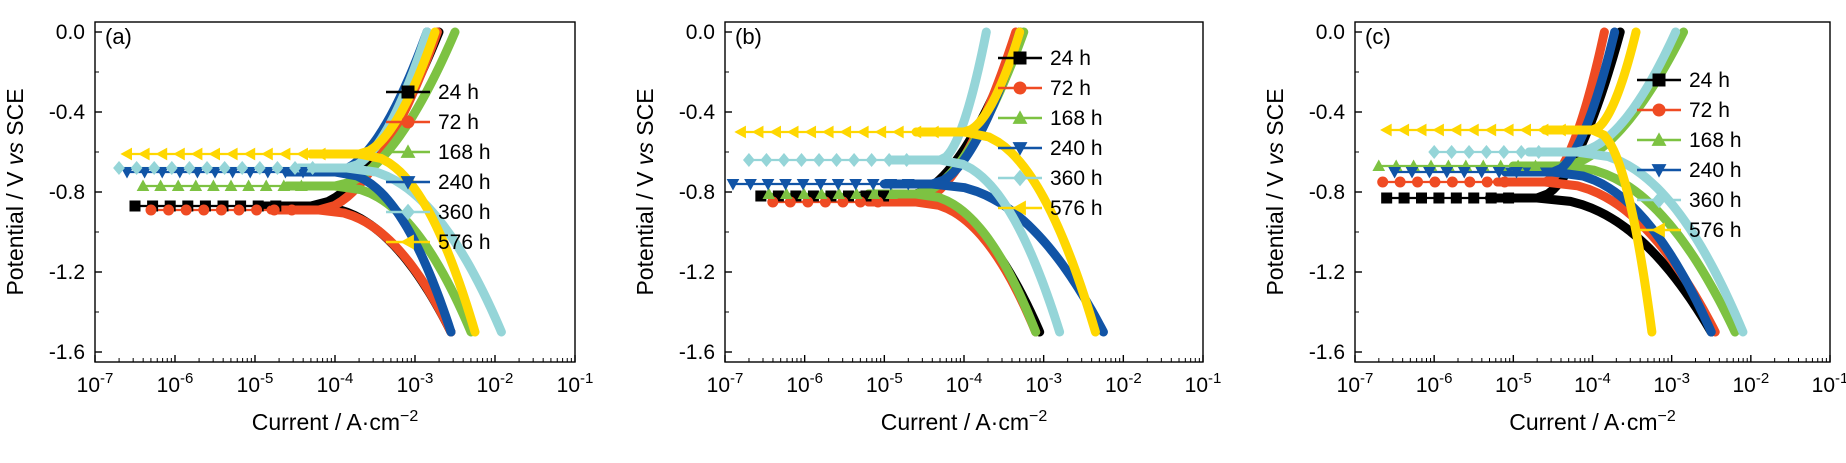 The width and height of the screenshot is (1846, 463). Describe the element at coordinates (1709, 110) in the screenshot. I see `legend-label: 72 h` at that location.